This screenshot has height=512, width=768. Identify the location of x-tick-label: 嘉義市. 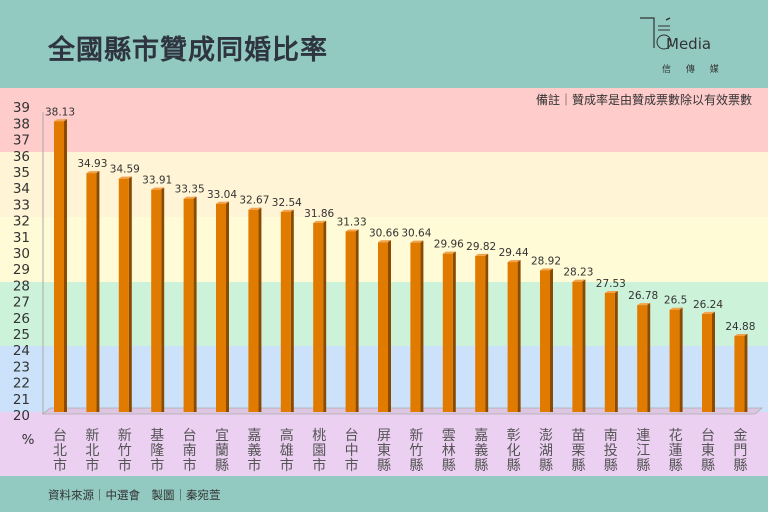
(254, 451).